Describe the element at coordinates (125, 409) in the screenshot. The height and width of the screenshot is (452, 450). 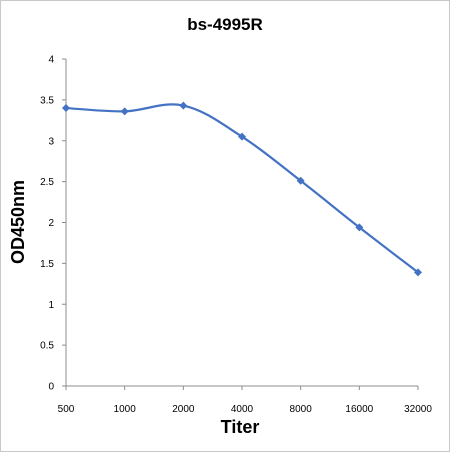
I see `x-tick-label: 1000` at that location.